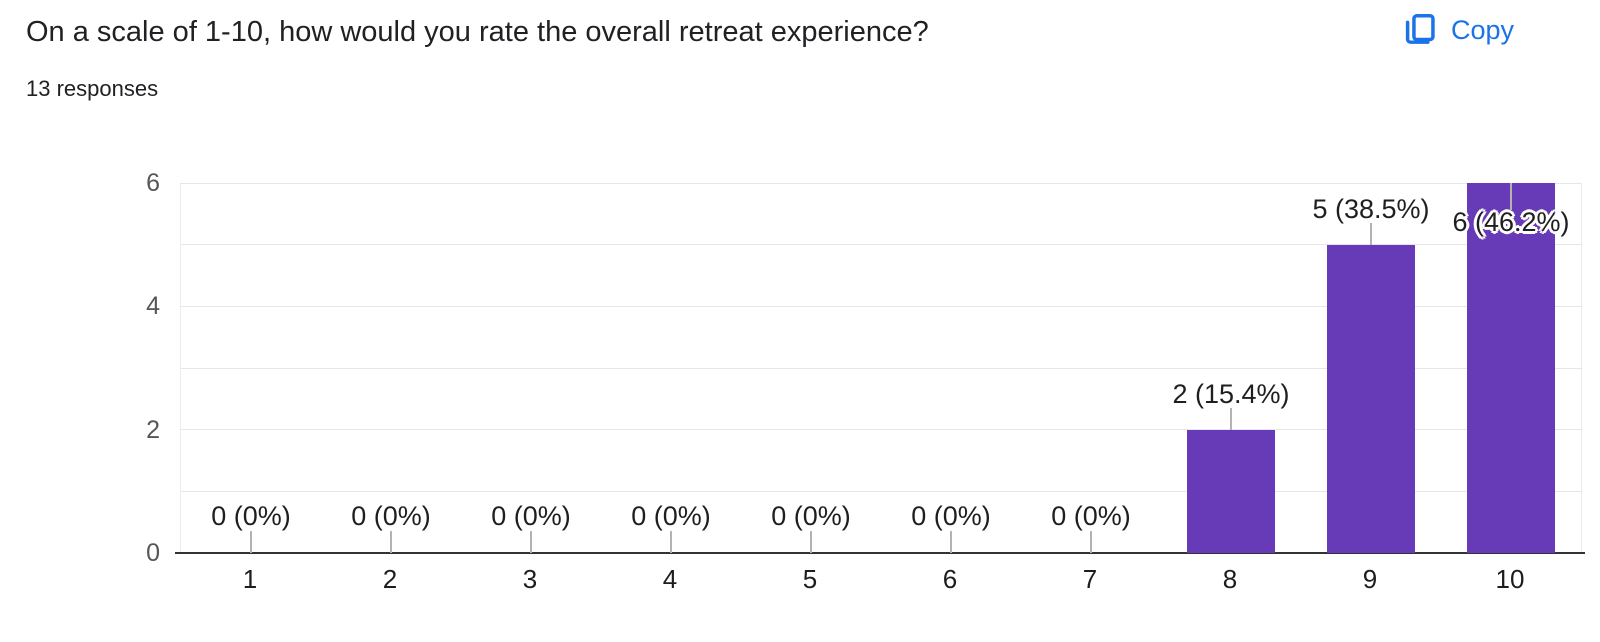 The height and width of the screenshot is (642, 1600). Describe the element at coordinates (811, 516) in the screenshot. I see `bar-value-label-5: 0 (0%)` at that location.